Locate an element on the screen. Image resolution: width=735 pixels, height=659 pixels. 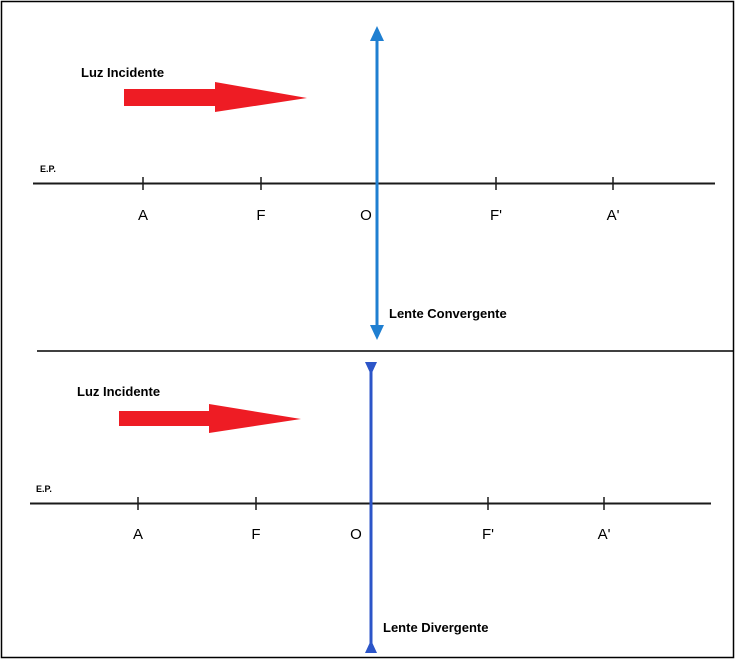
lens-label-convergent: Lente Convergente is located at coordinates (448, 313).